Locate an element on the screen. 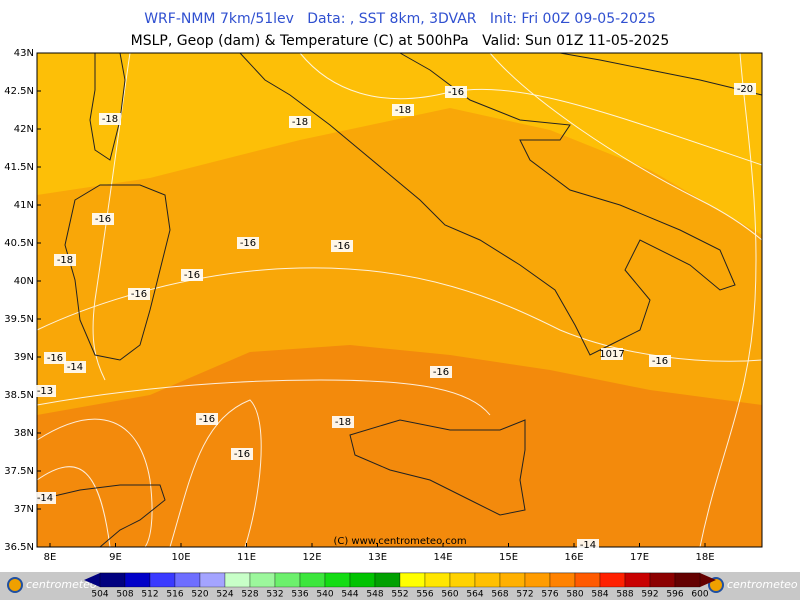 The width and height of the screenshot is (800, 604). colorbar-label: 596 is located at coordinates (674, 595).